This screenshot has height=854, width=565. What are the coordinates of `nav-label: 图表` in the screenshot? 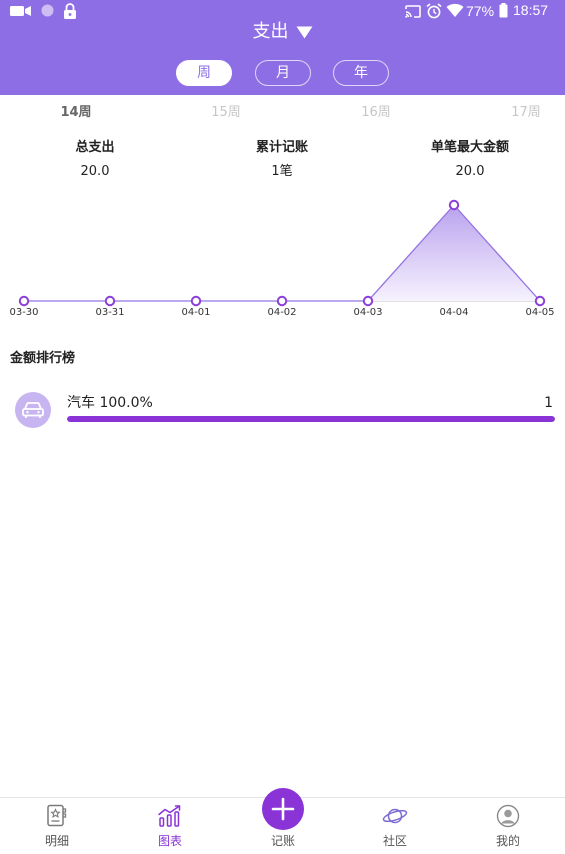 It's located at (169, 841).